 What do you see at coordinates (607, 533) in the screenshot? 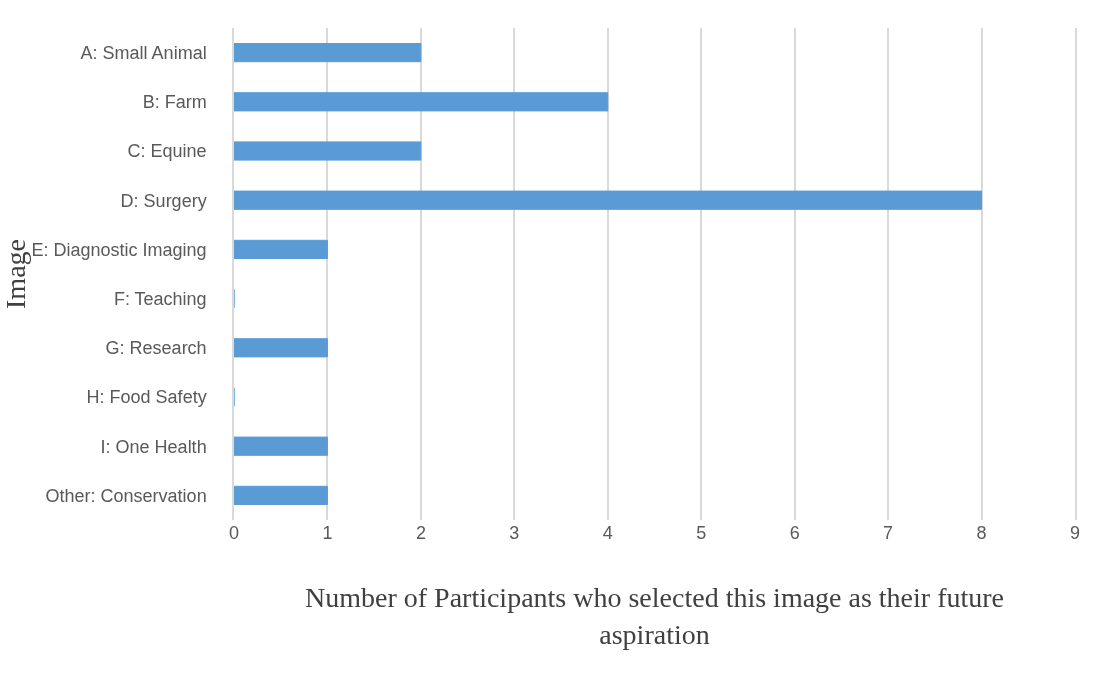
I see `x-tick-label: 4` at bounding box center [607, 533].